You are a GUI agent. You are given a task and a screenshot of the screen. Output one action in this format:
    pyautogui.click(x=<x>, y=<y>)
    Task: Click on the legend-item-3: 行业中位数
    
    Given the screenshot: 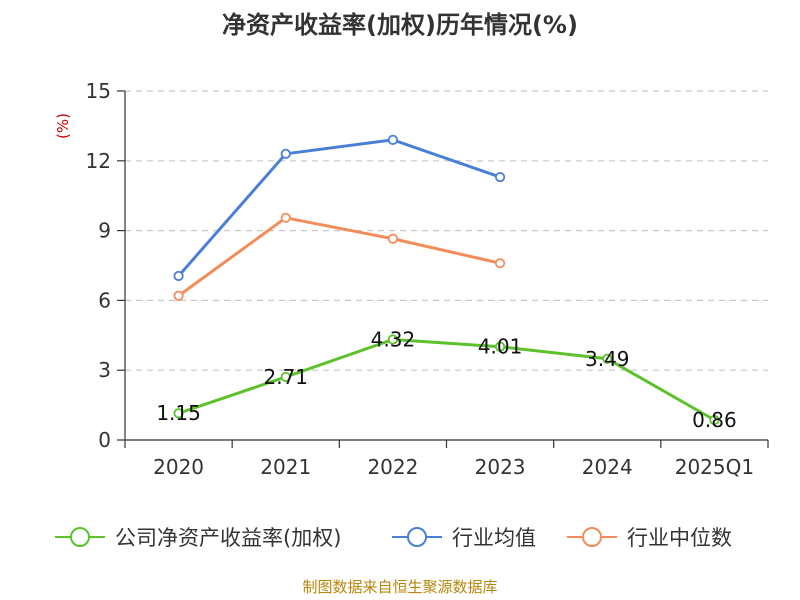 What is the action you would take?
    pyautogui.click(x=649, y=538)
    